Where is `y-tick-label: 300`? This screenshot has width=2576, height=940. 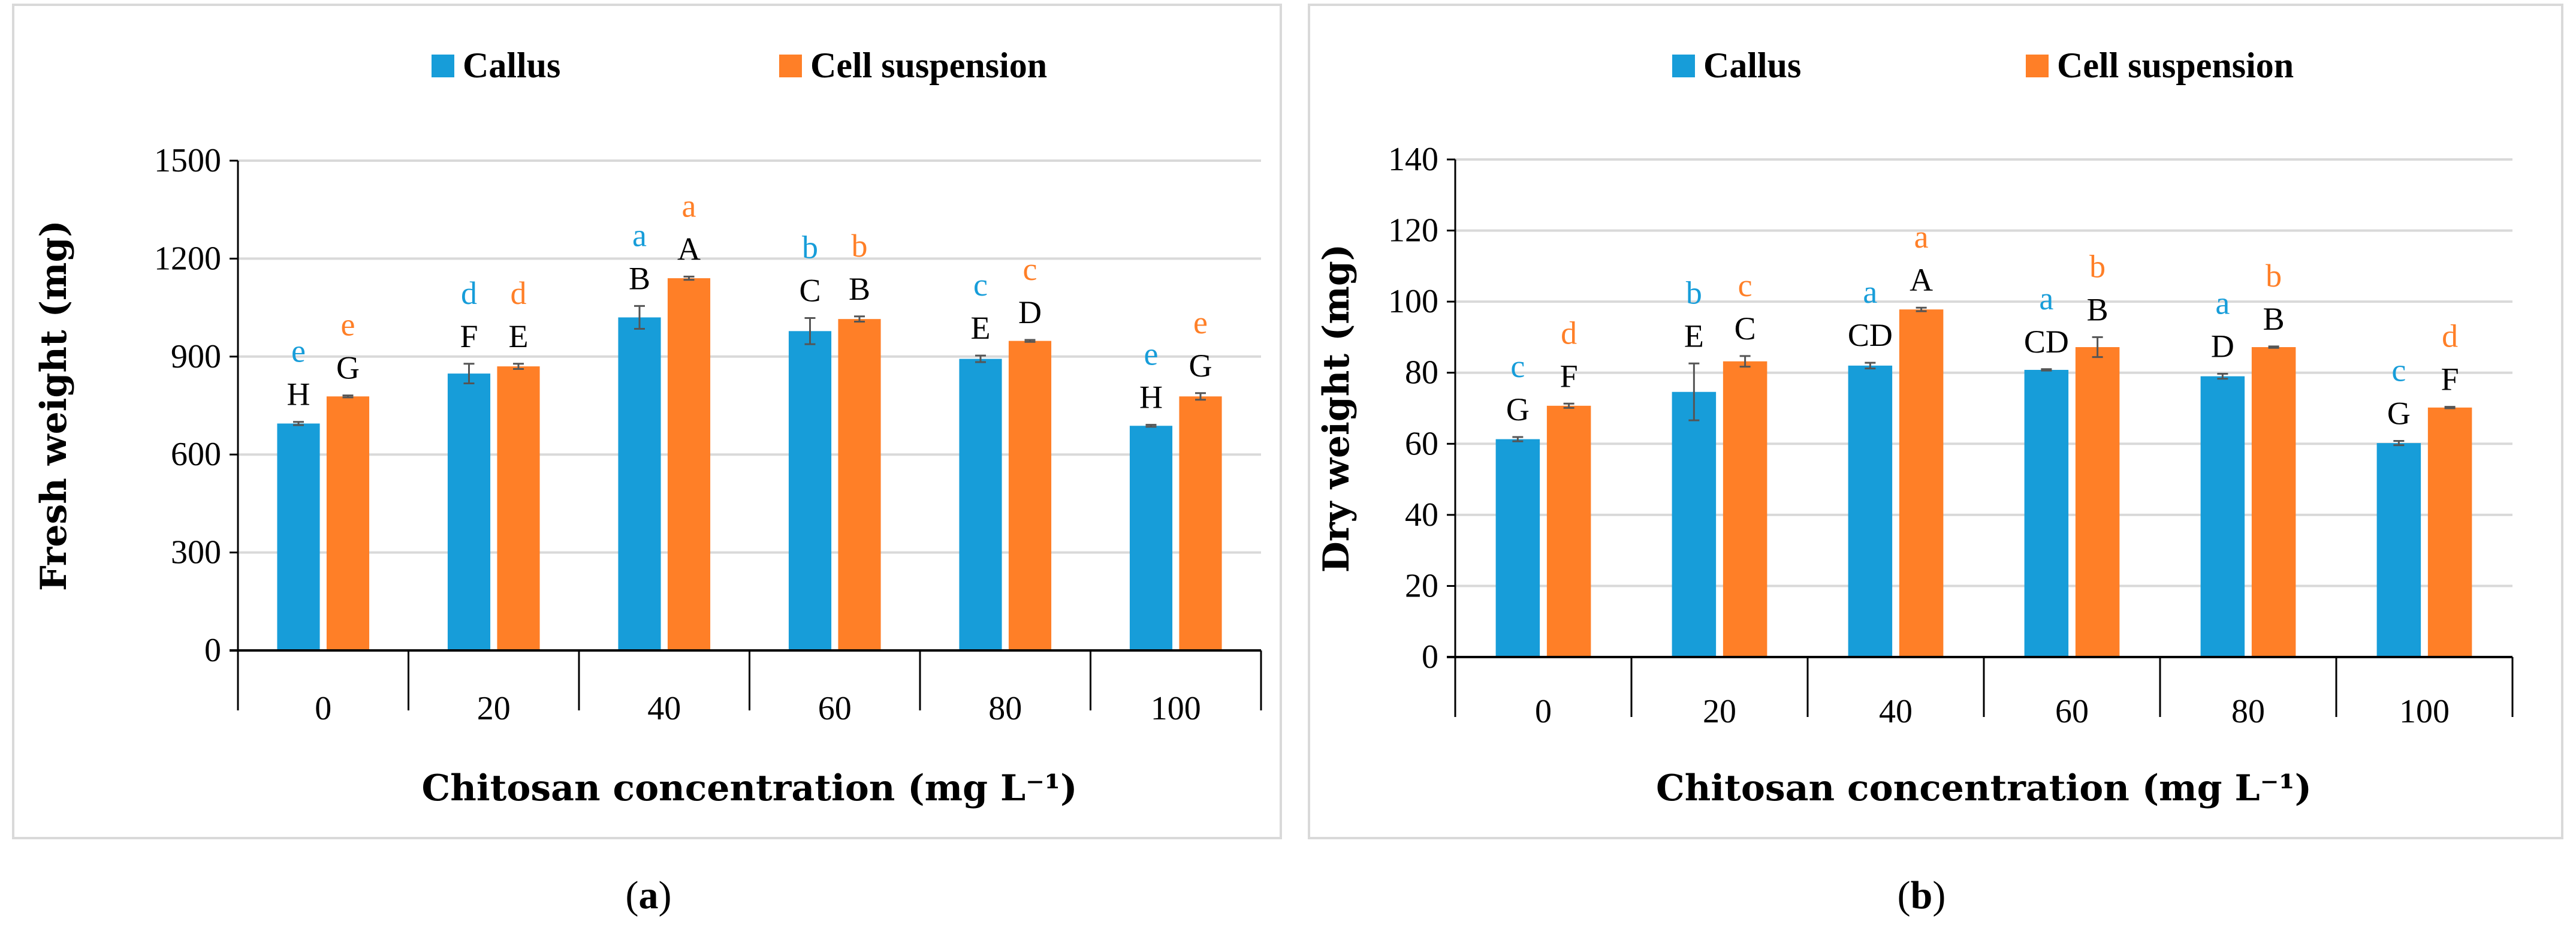
y-tick-label: 300 is located at coordinates (196, 552).